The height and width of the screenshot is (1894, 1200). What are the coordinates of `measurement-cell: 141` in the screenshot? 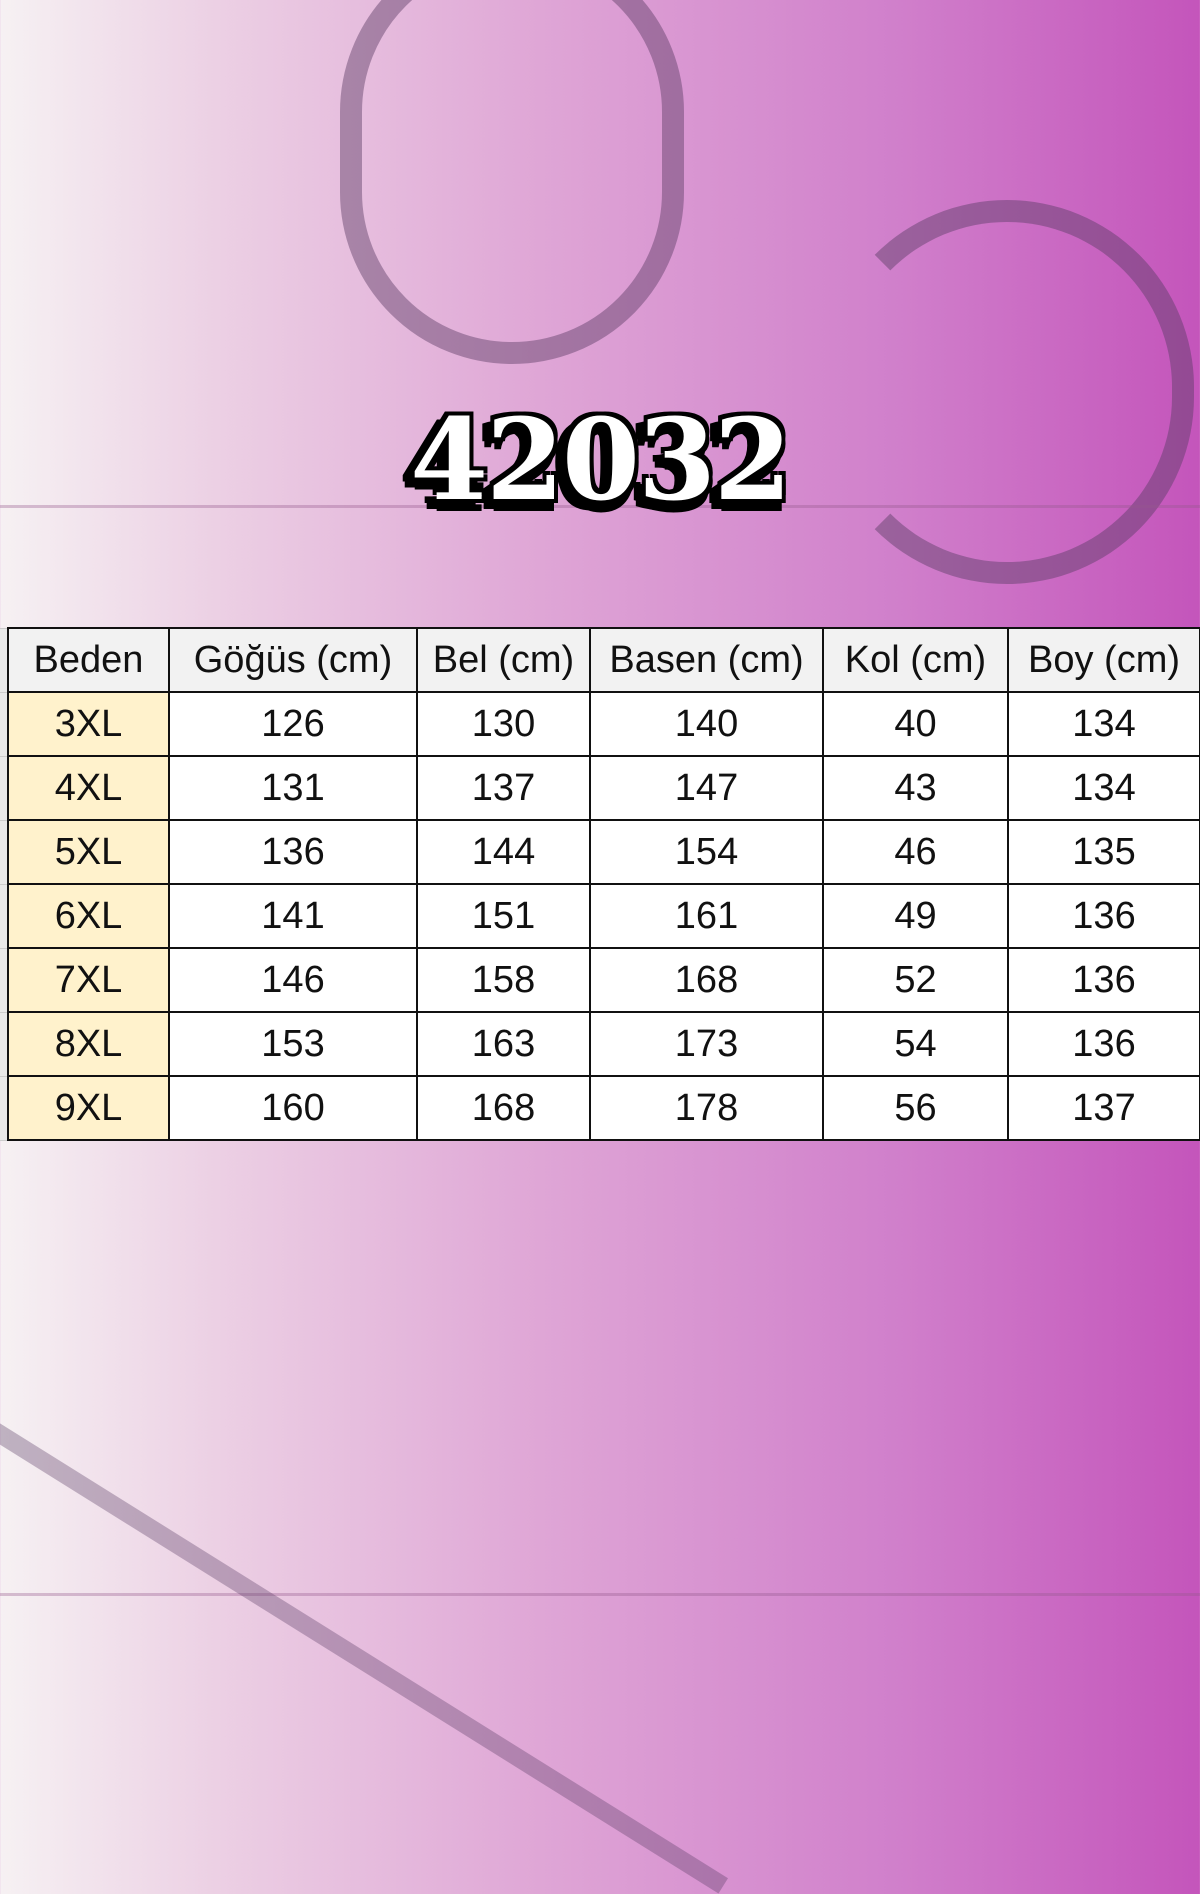 It's located at (293, 916).